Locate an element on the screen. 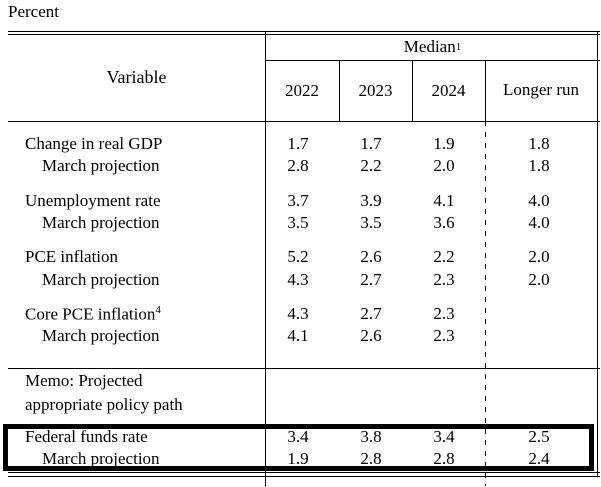  row-label: Federal funds rate is located at coordinates (86, 436).